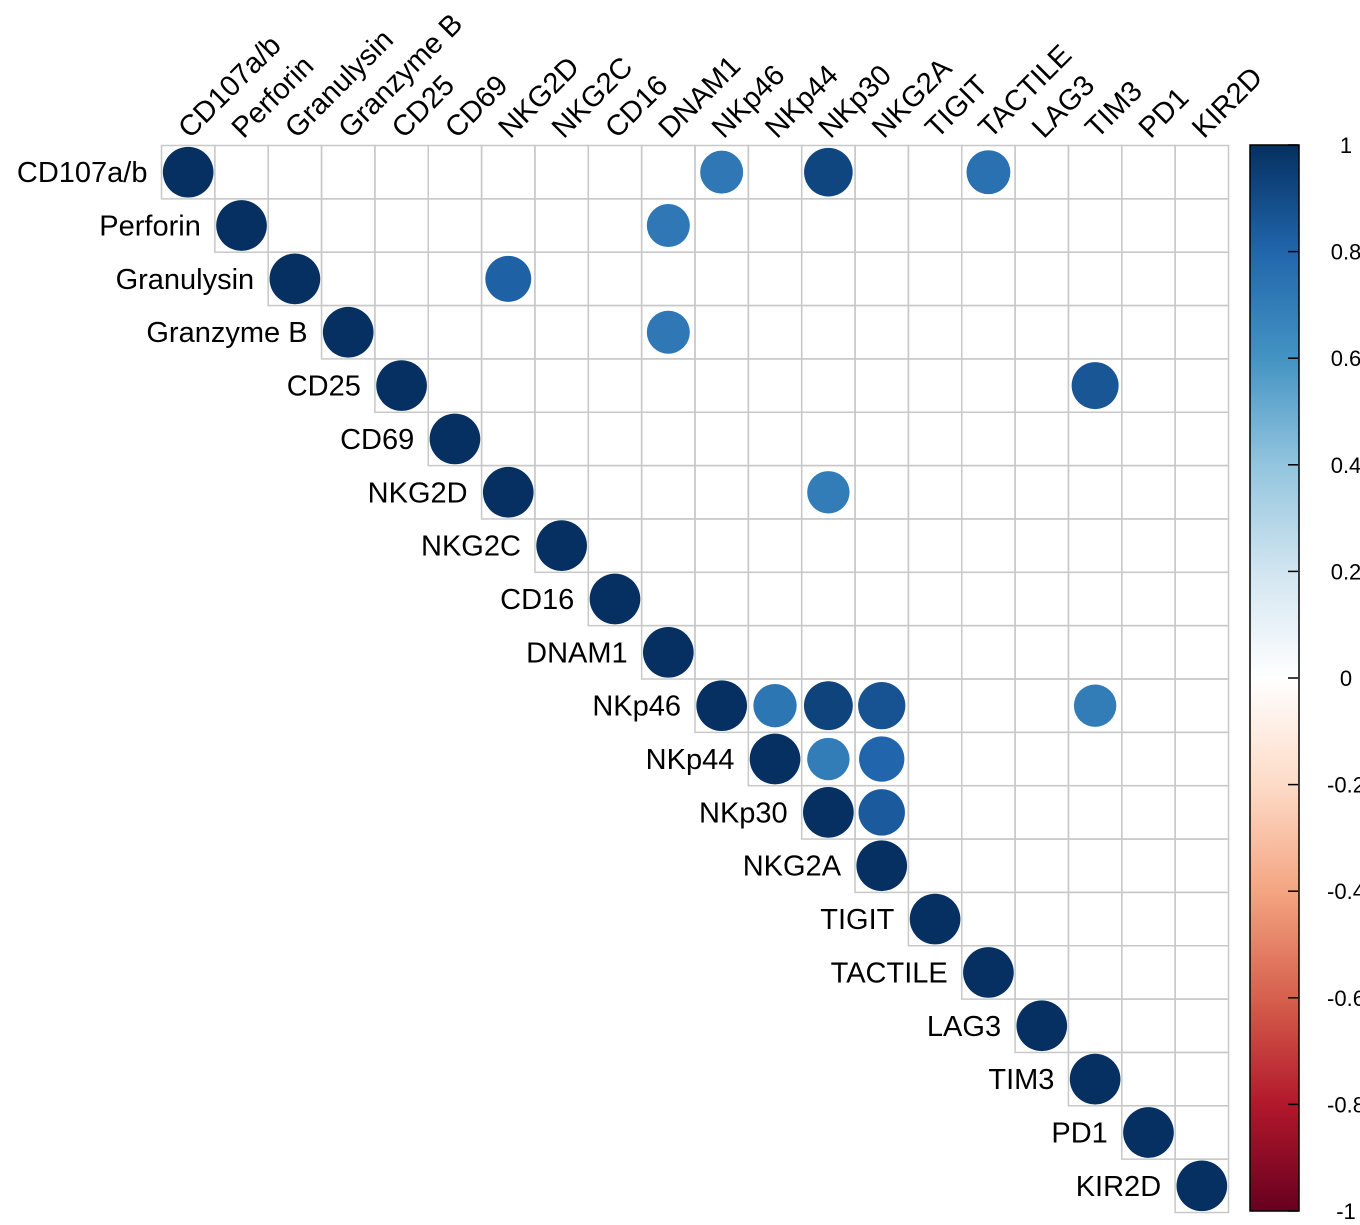 Image resolution: width=1360 pixels, height=1225 pixels. What do you see at coordinates (241, 225) in the screenshot?
I see `corr-circle-perforin-perforin` at bounding box center [241, 225].